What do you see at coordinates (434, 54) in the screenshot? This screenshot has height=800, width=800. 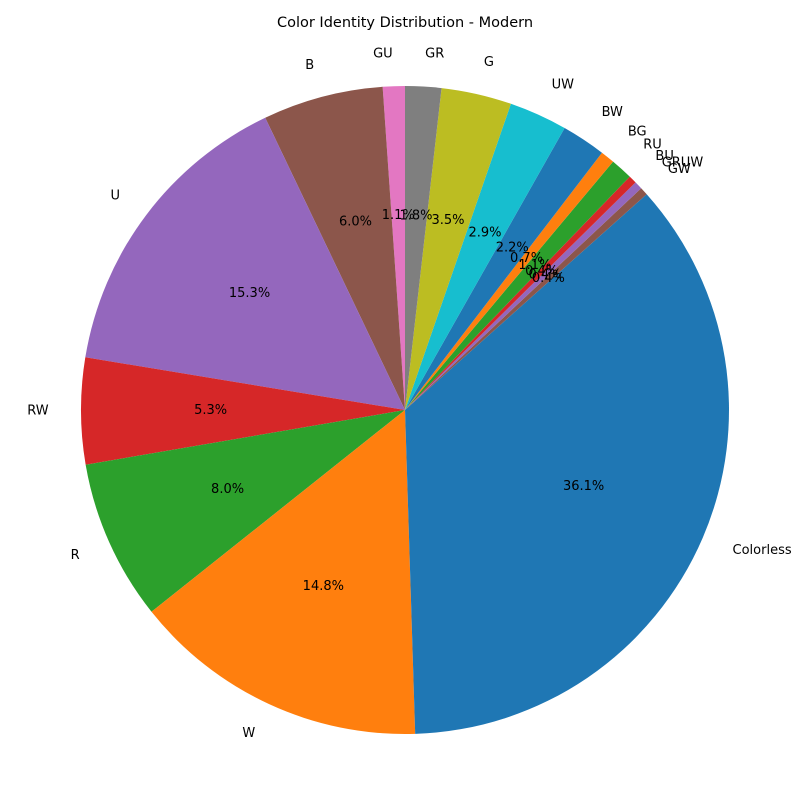 I see `slice-label-gr: GR` at bounding box center [434, 54].